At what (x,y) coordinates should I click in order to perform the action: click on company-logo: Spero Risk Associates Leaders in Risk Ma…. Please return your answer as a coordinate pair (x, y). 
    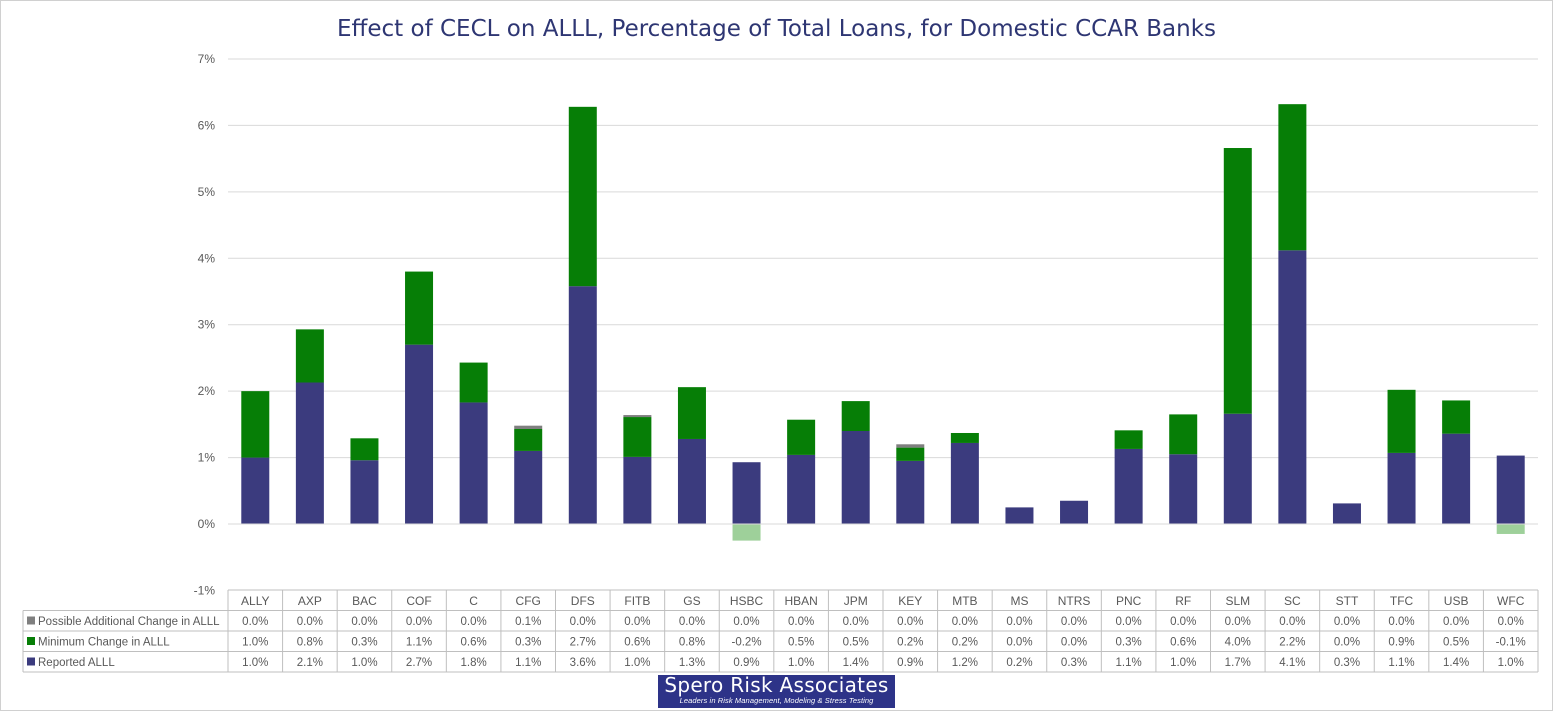
    Looking at the image, I should click on (776, 691).